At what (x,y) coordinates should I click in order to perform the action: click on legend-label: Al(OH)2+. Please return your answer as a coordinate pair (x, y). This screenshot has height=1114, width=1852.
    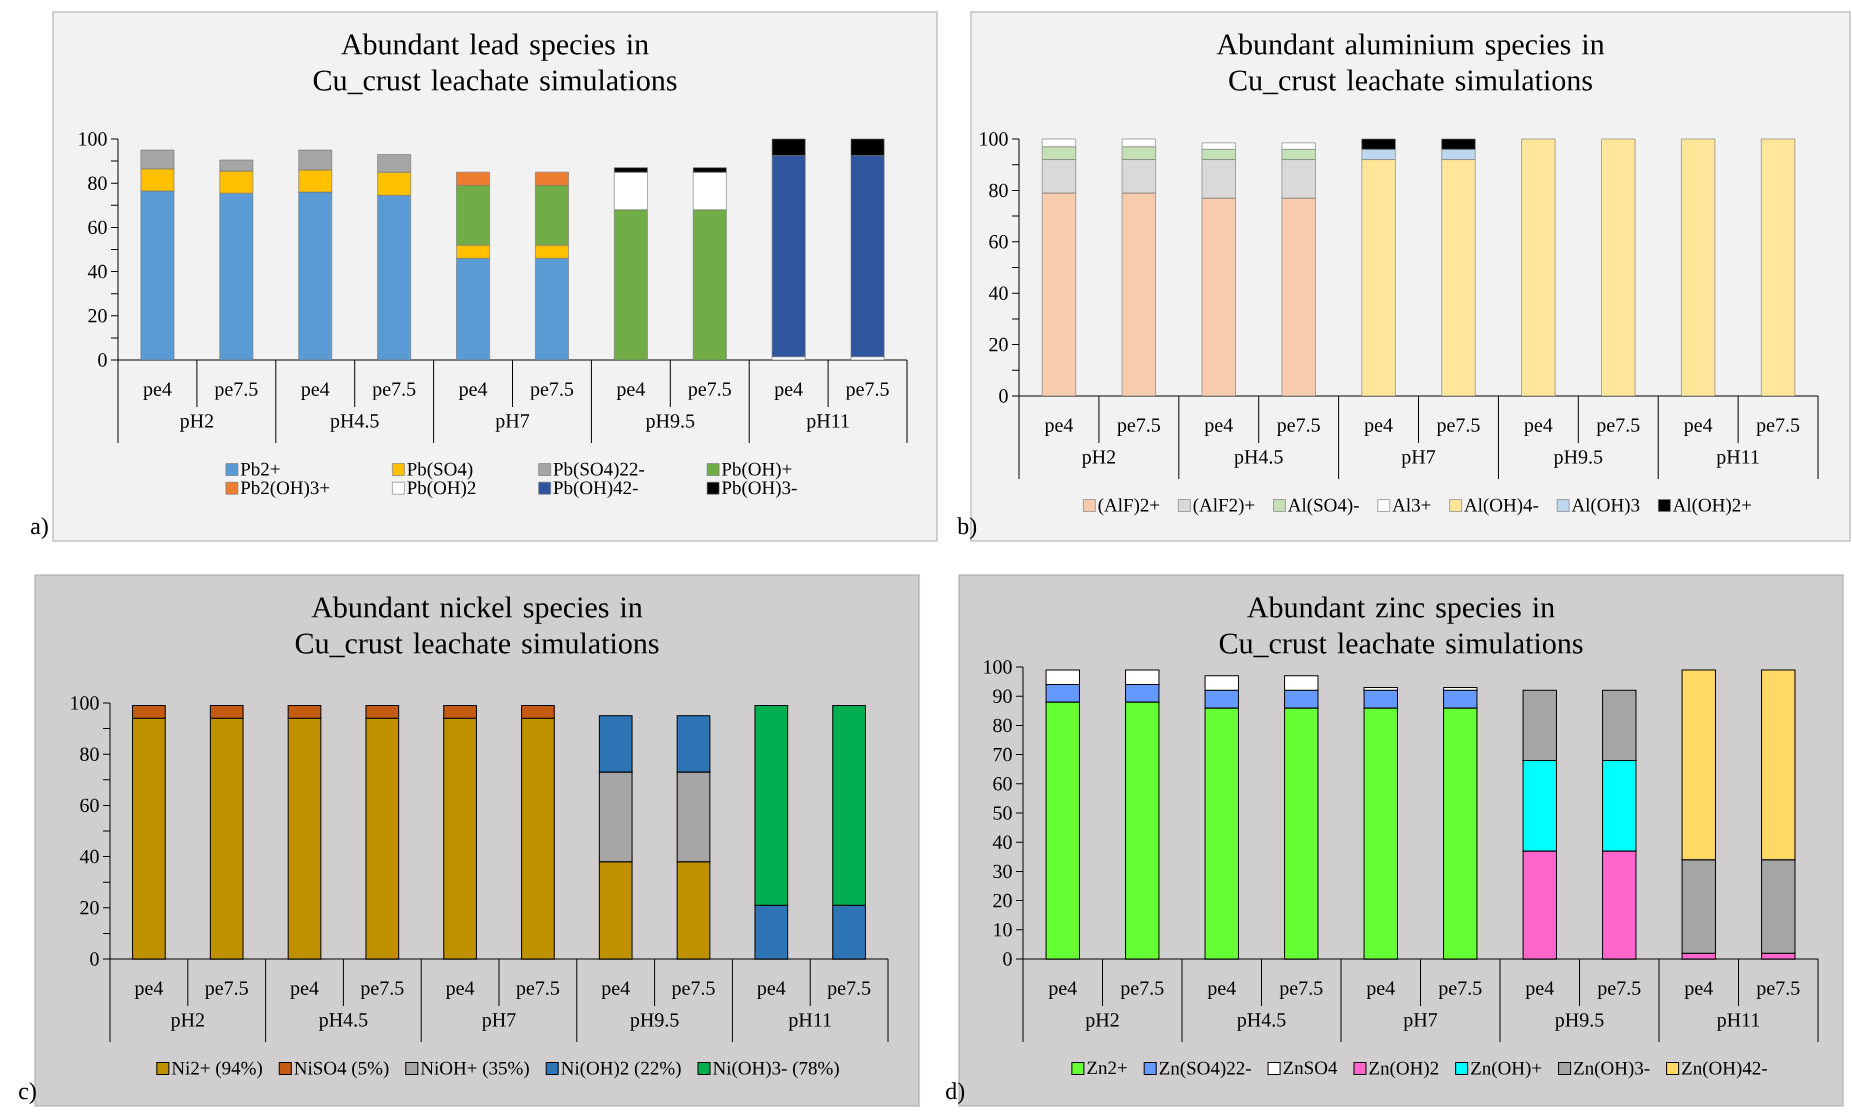
    Looking at the image, I should click on (1712, 507).